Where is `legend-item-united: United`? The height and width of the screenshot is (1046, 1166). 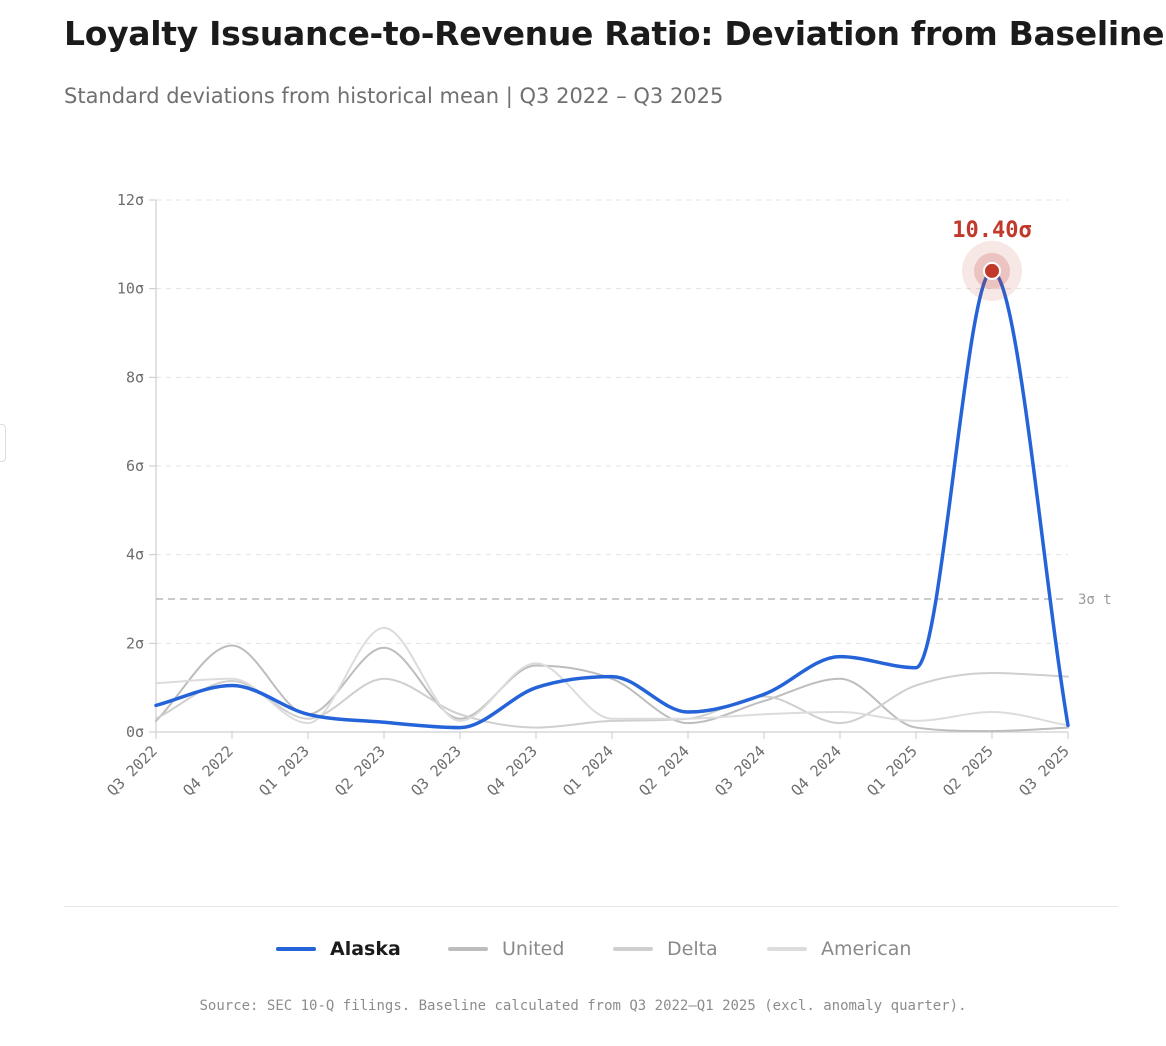
legend-item-united: United is located at coordinates (506, 949).